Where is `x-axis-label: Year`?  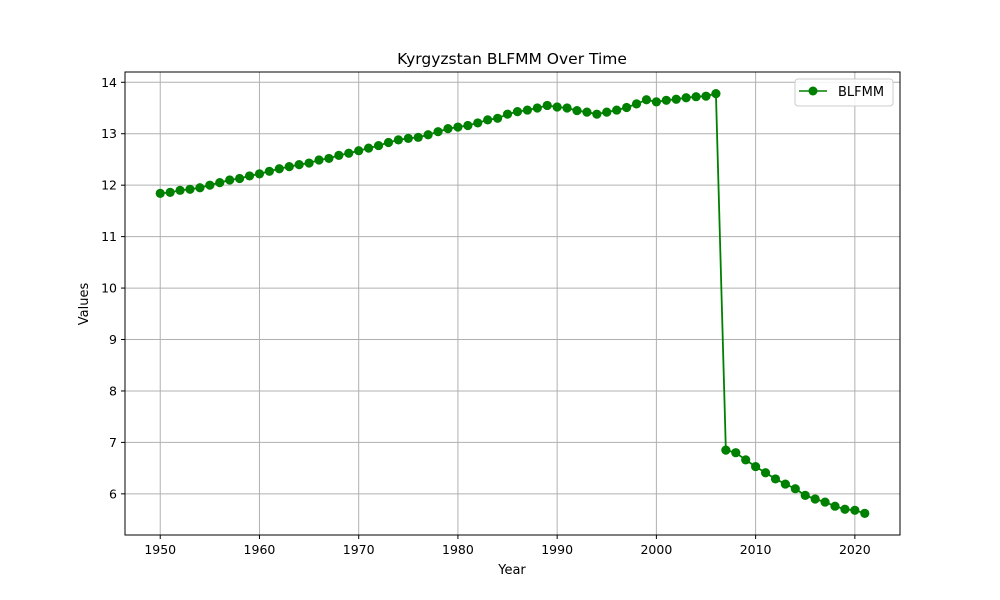 x-axis-label: Year is located at coordinates (511, 570).